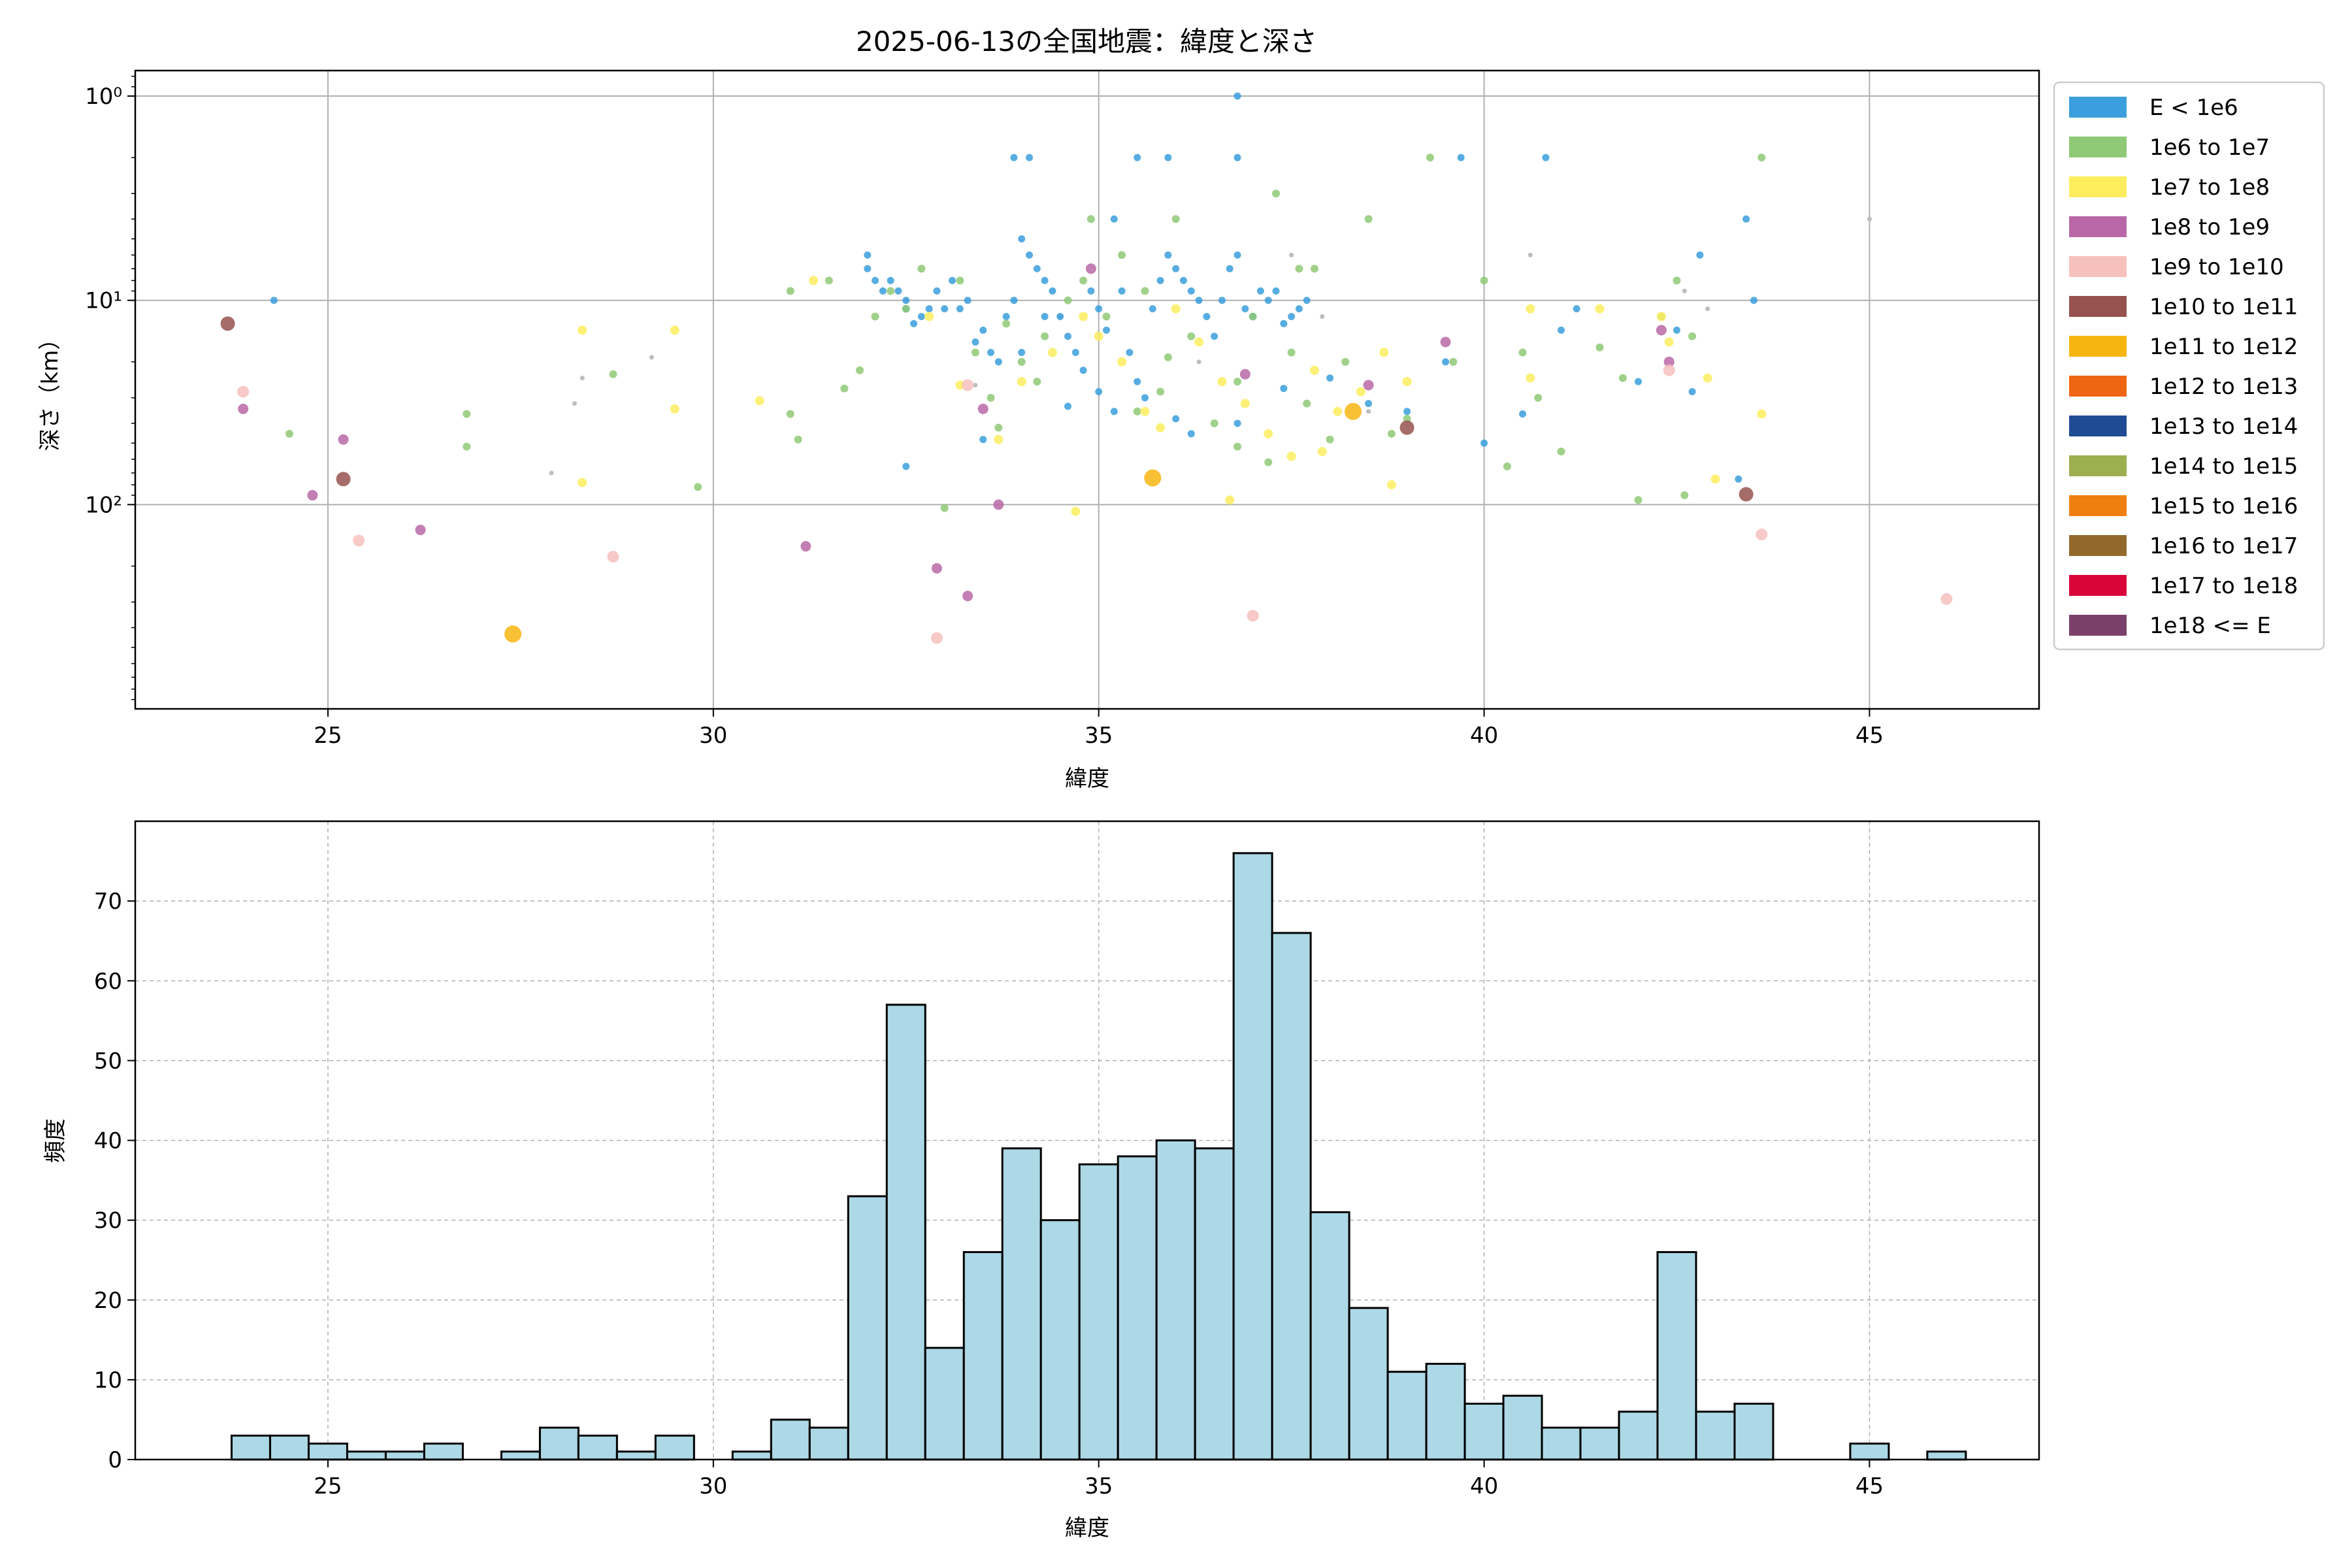 Image resolution: width=2352 pixels, height=1568 pixels. What do you see at coordinates (108, 1301) in the screenshot?
I see `histogram-y-tick-label: 20` at bounding box center [108, 1301].